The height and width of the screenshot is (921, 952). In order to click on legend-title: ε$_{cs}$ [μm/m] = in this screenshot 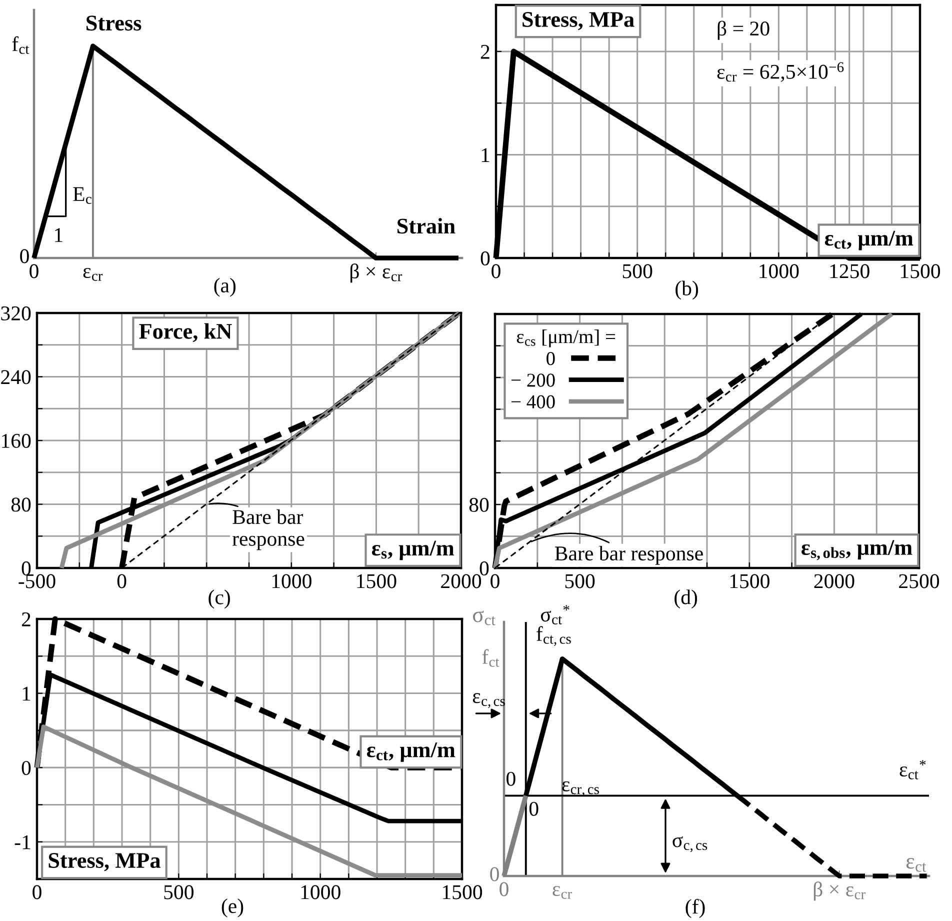, I will do `click(566, 339)`.